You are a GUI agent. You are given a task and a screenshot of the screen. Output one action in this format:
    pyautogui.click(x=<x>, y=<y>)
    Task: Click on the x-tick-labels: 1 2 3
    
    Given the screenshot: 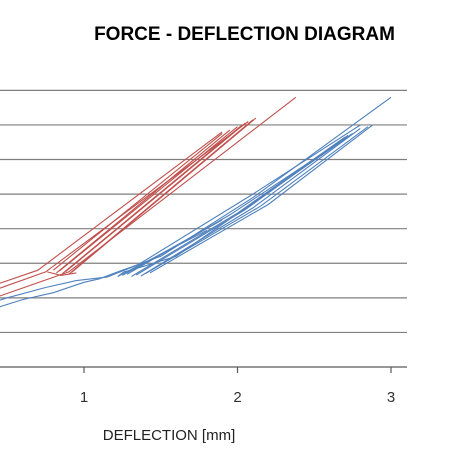 What is the action you would take?
    pyautogui.click(x=237, y=397)
    